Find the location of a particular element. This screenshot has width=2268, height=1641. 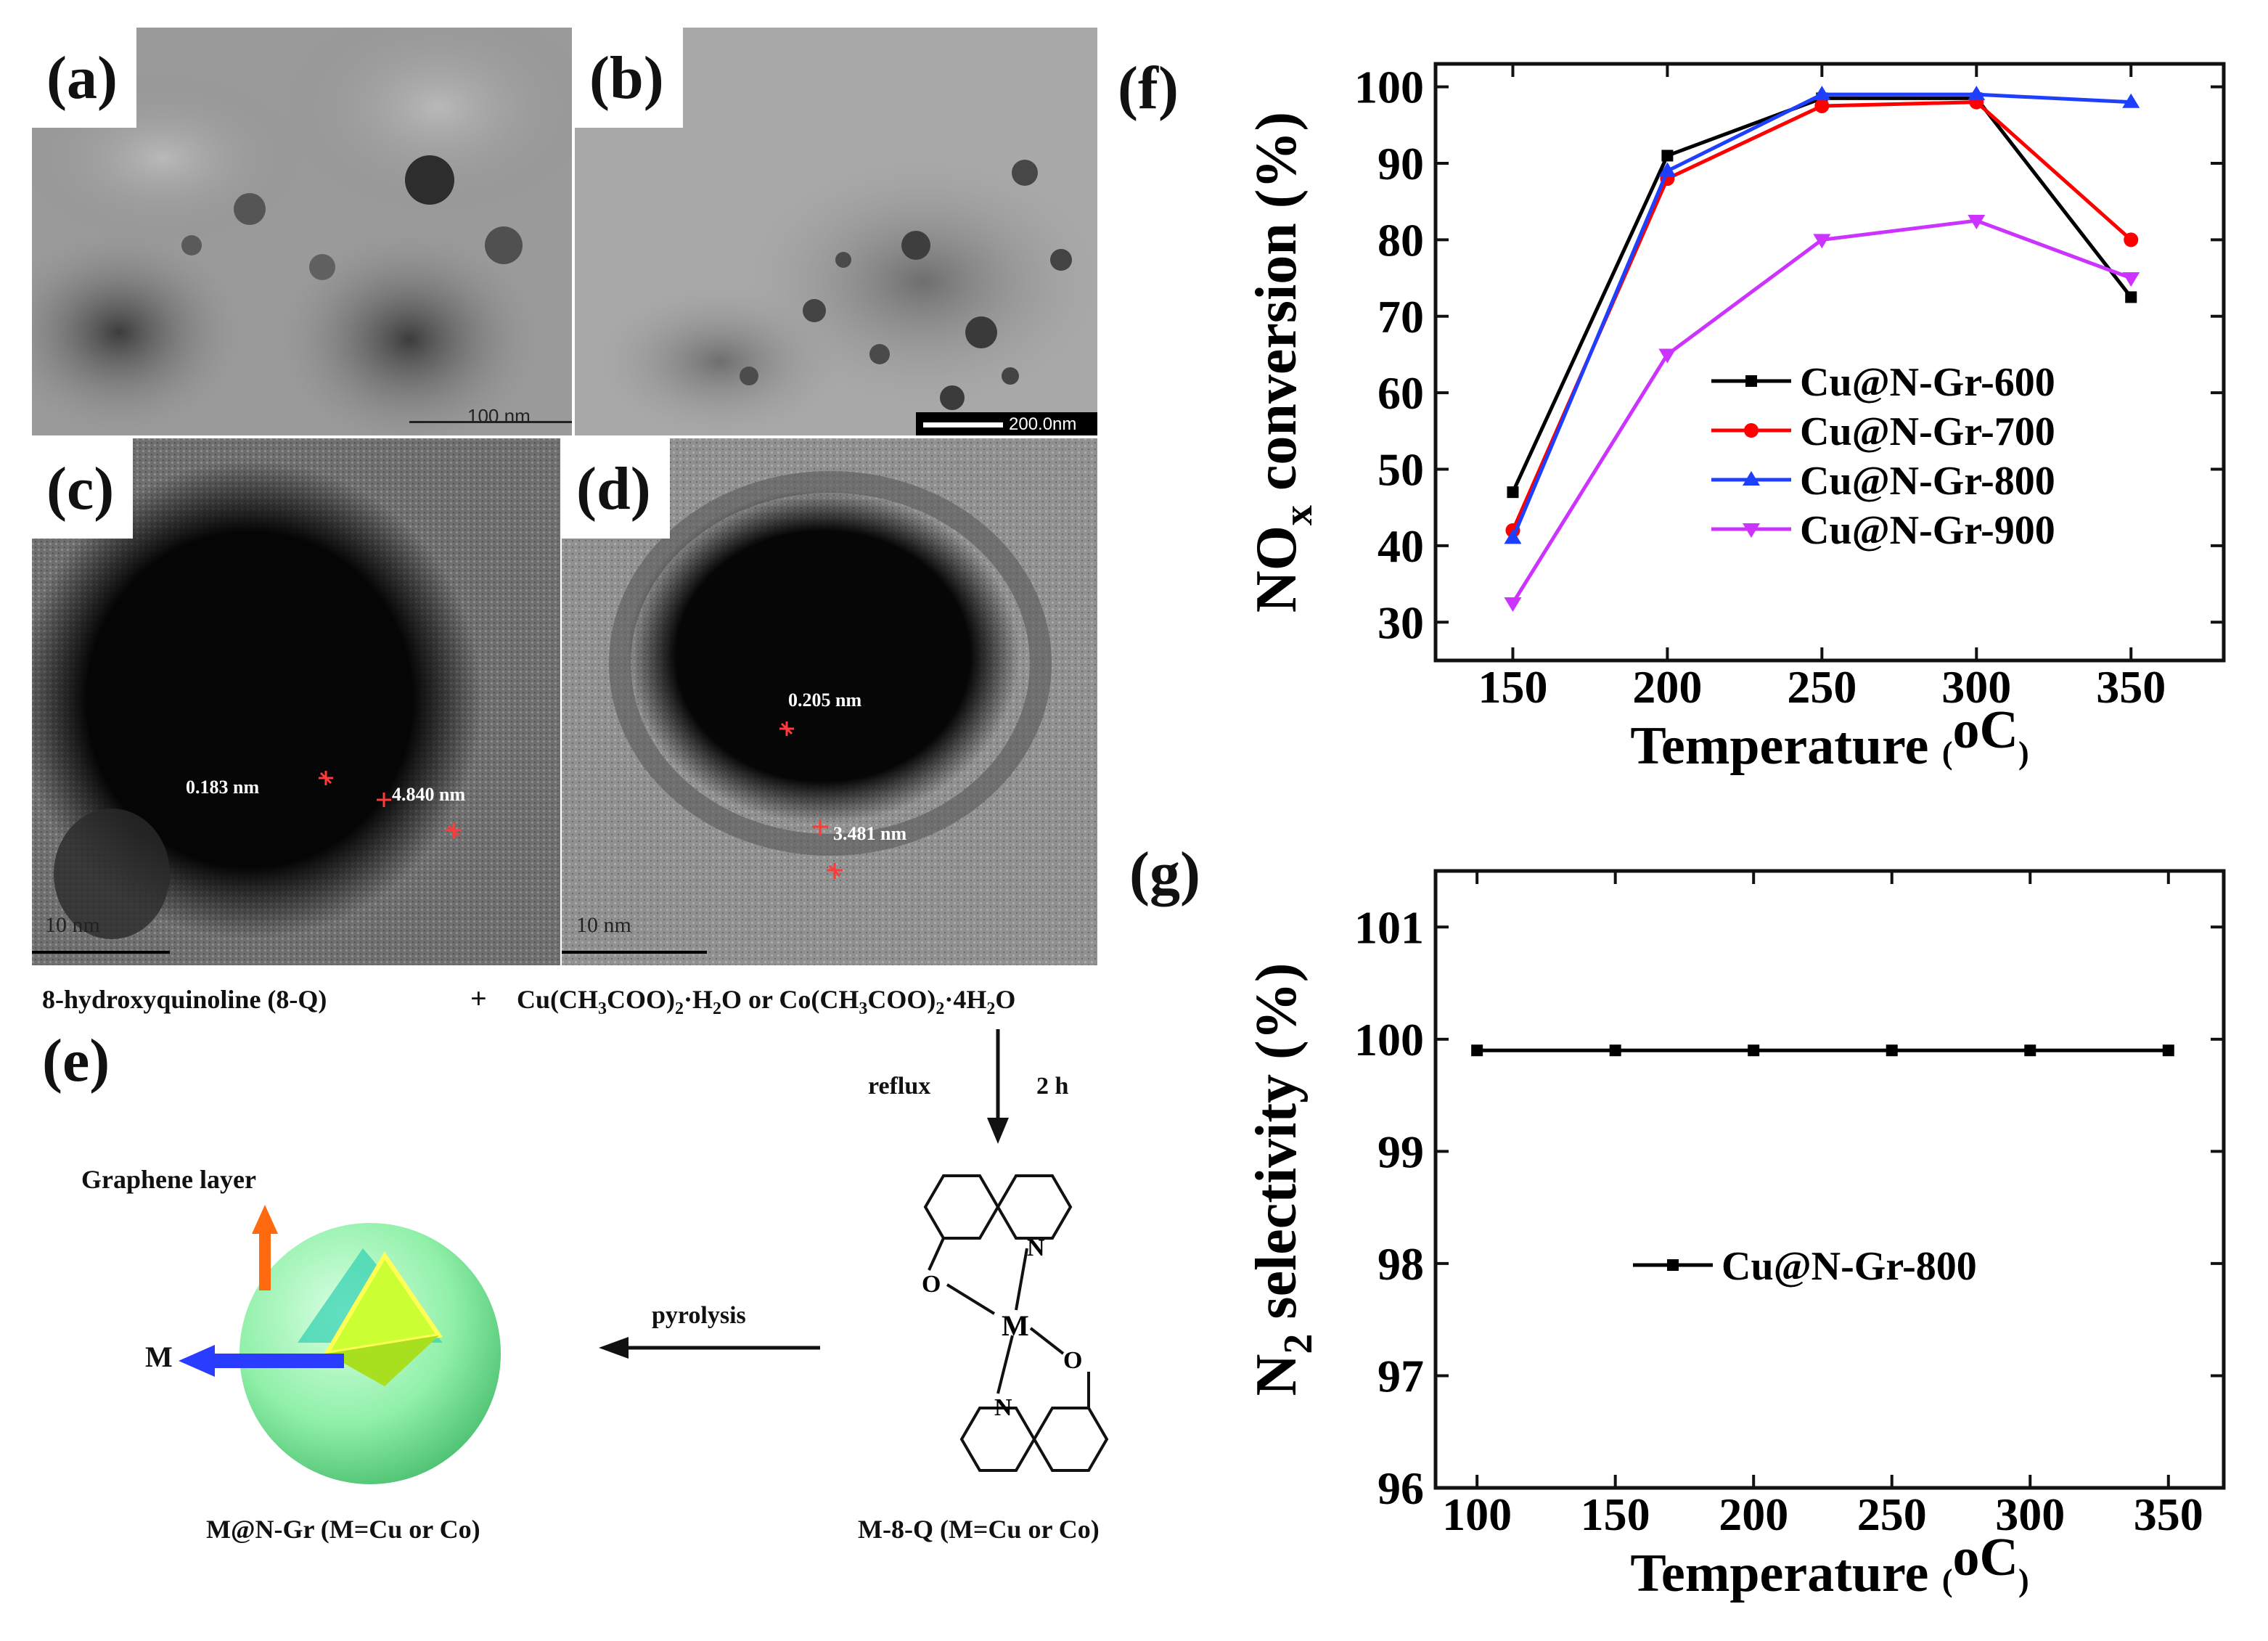

scale-bar-label-a: 100 nm is located at coordinates (499, 416).